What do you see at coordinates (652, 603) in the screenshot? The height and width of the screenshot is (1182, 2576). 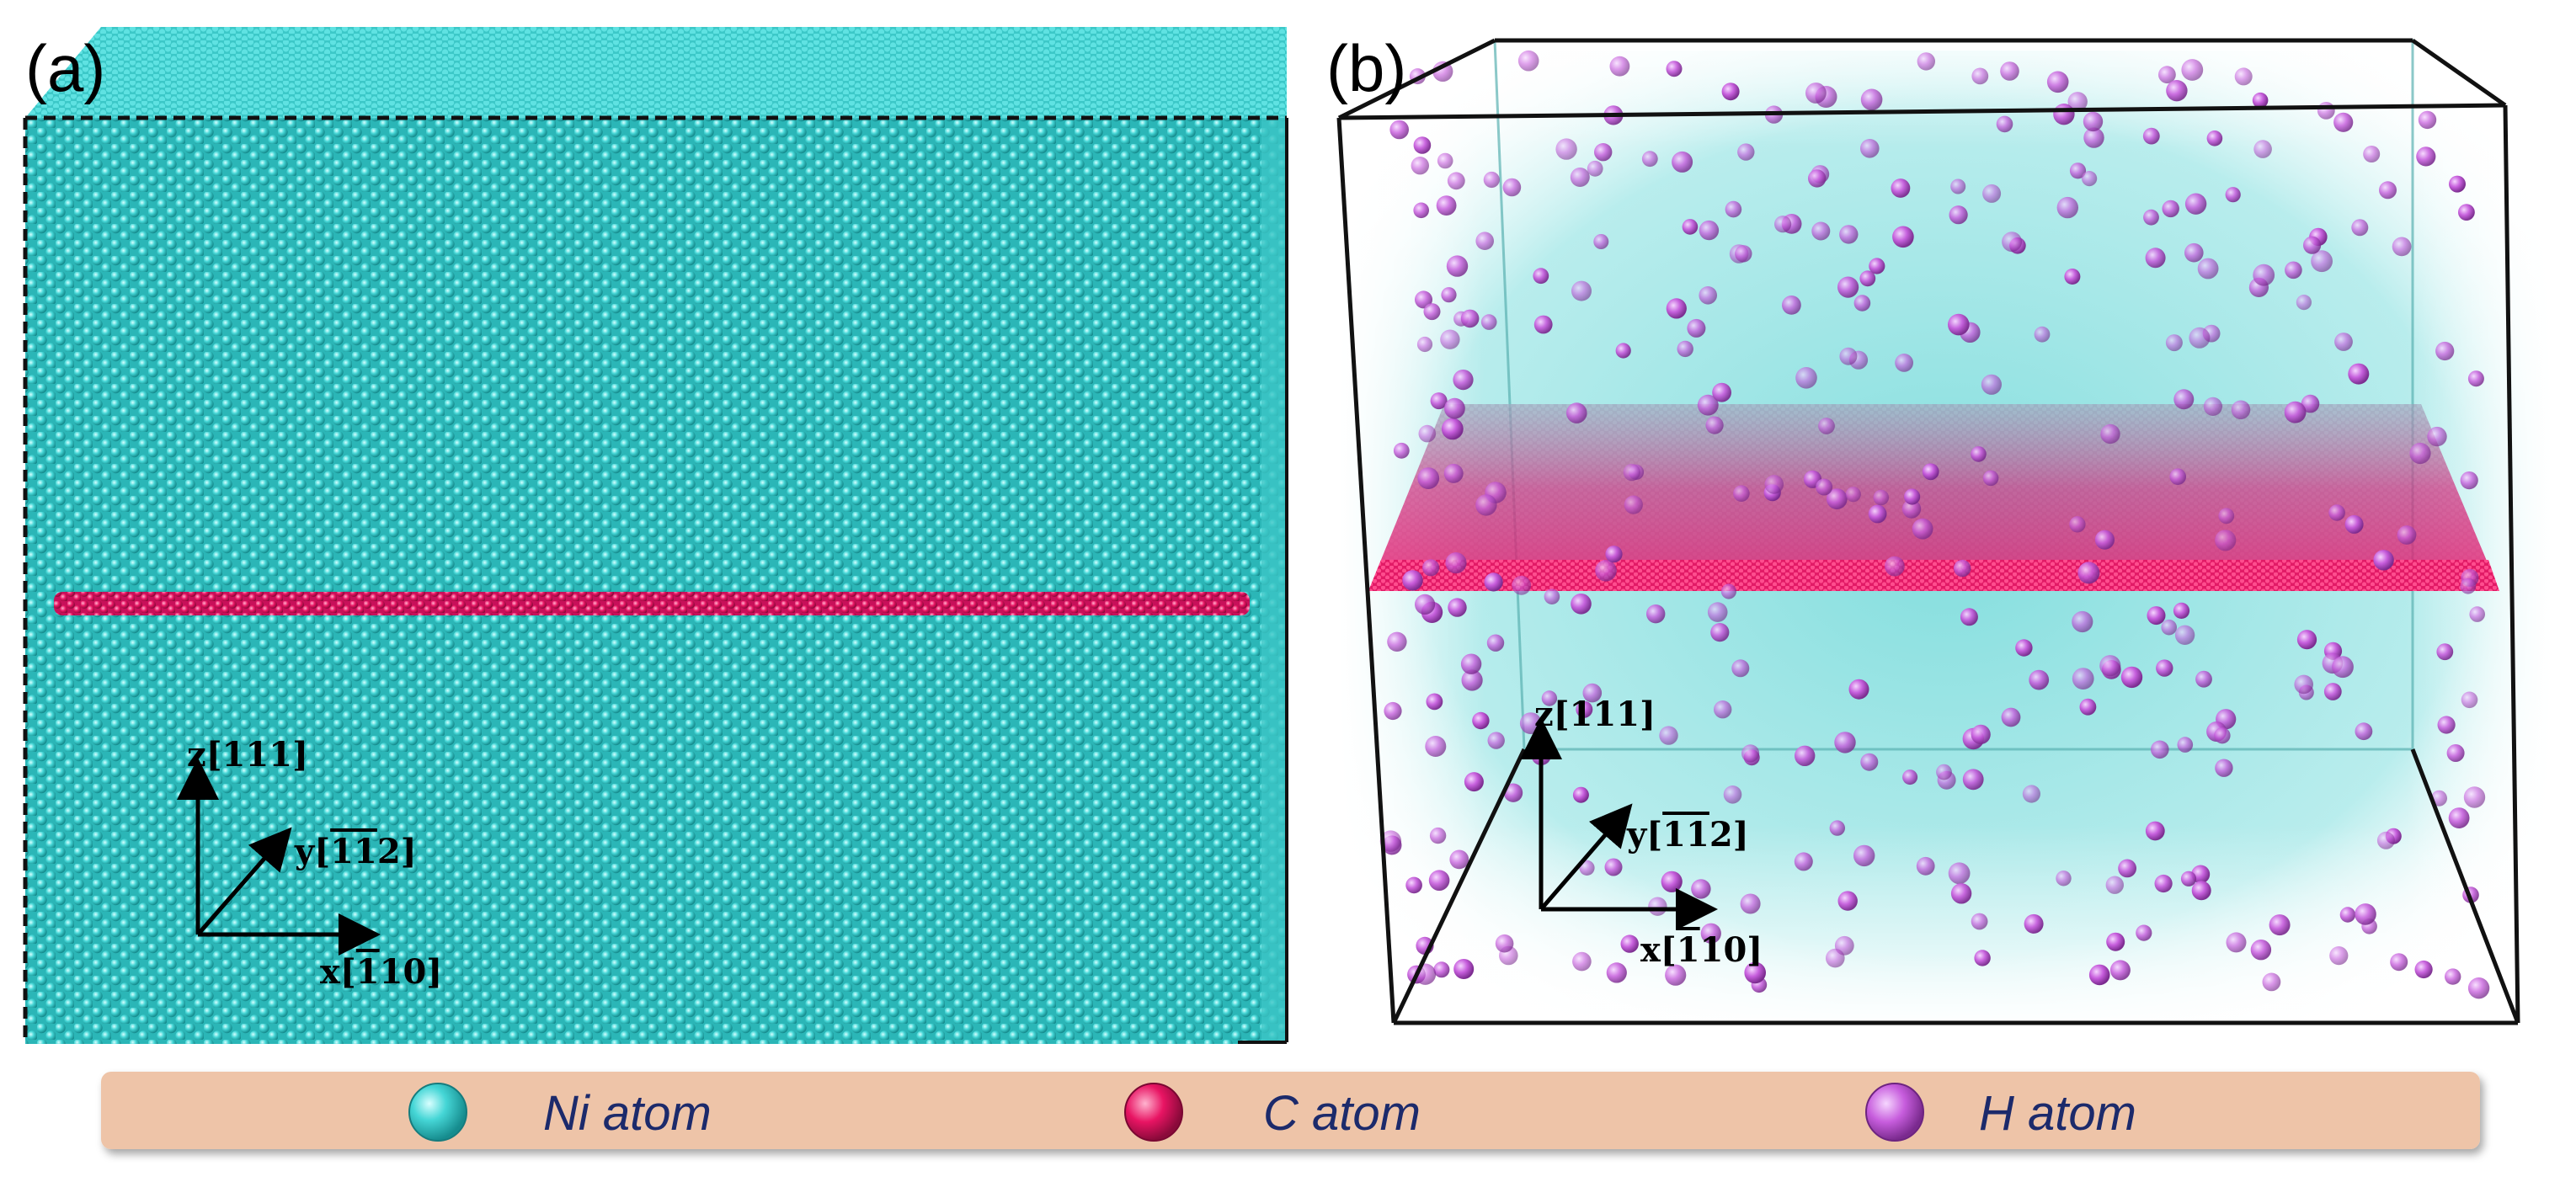 I see `graphene-layer-a` at bounding box center [652, 603].